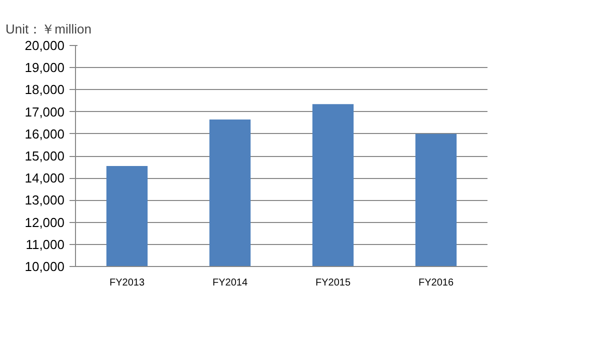  I want to click on y-tick-label: 13,000, so click(44, 200).